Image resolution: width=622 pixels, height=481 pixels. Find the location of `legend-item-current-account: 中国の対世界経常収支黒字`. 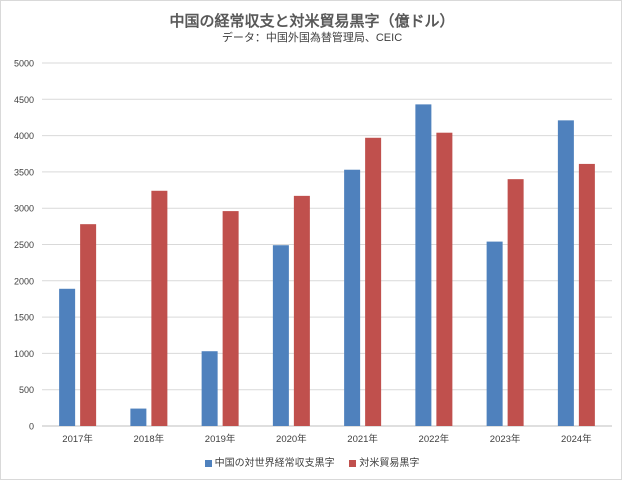

legend-item-current-account: 中国の対世界経常収支黒字 is located at coordinates (269, 461).